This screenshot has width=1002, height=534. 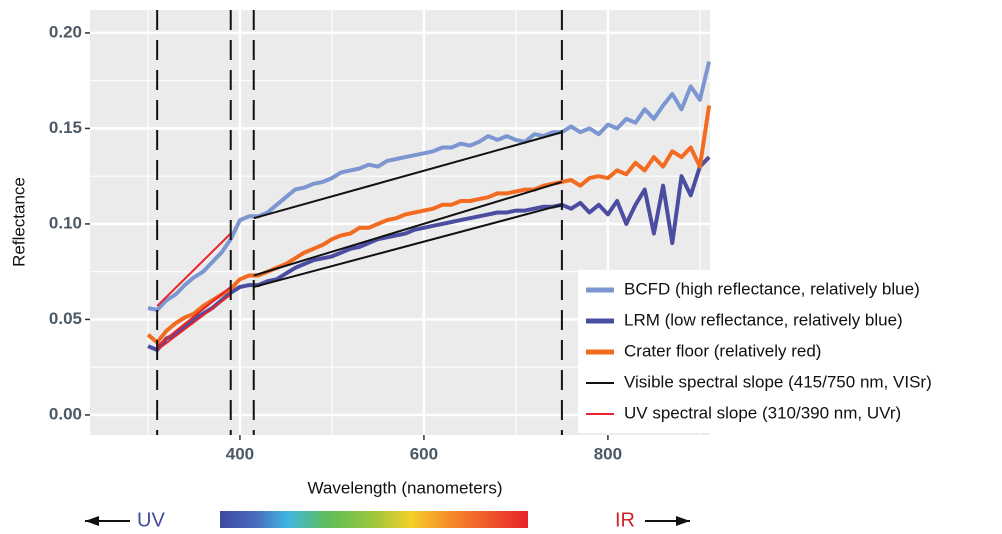 I want to click on y-axis-label: Reflectance, so click(x=18, y=222).